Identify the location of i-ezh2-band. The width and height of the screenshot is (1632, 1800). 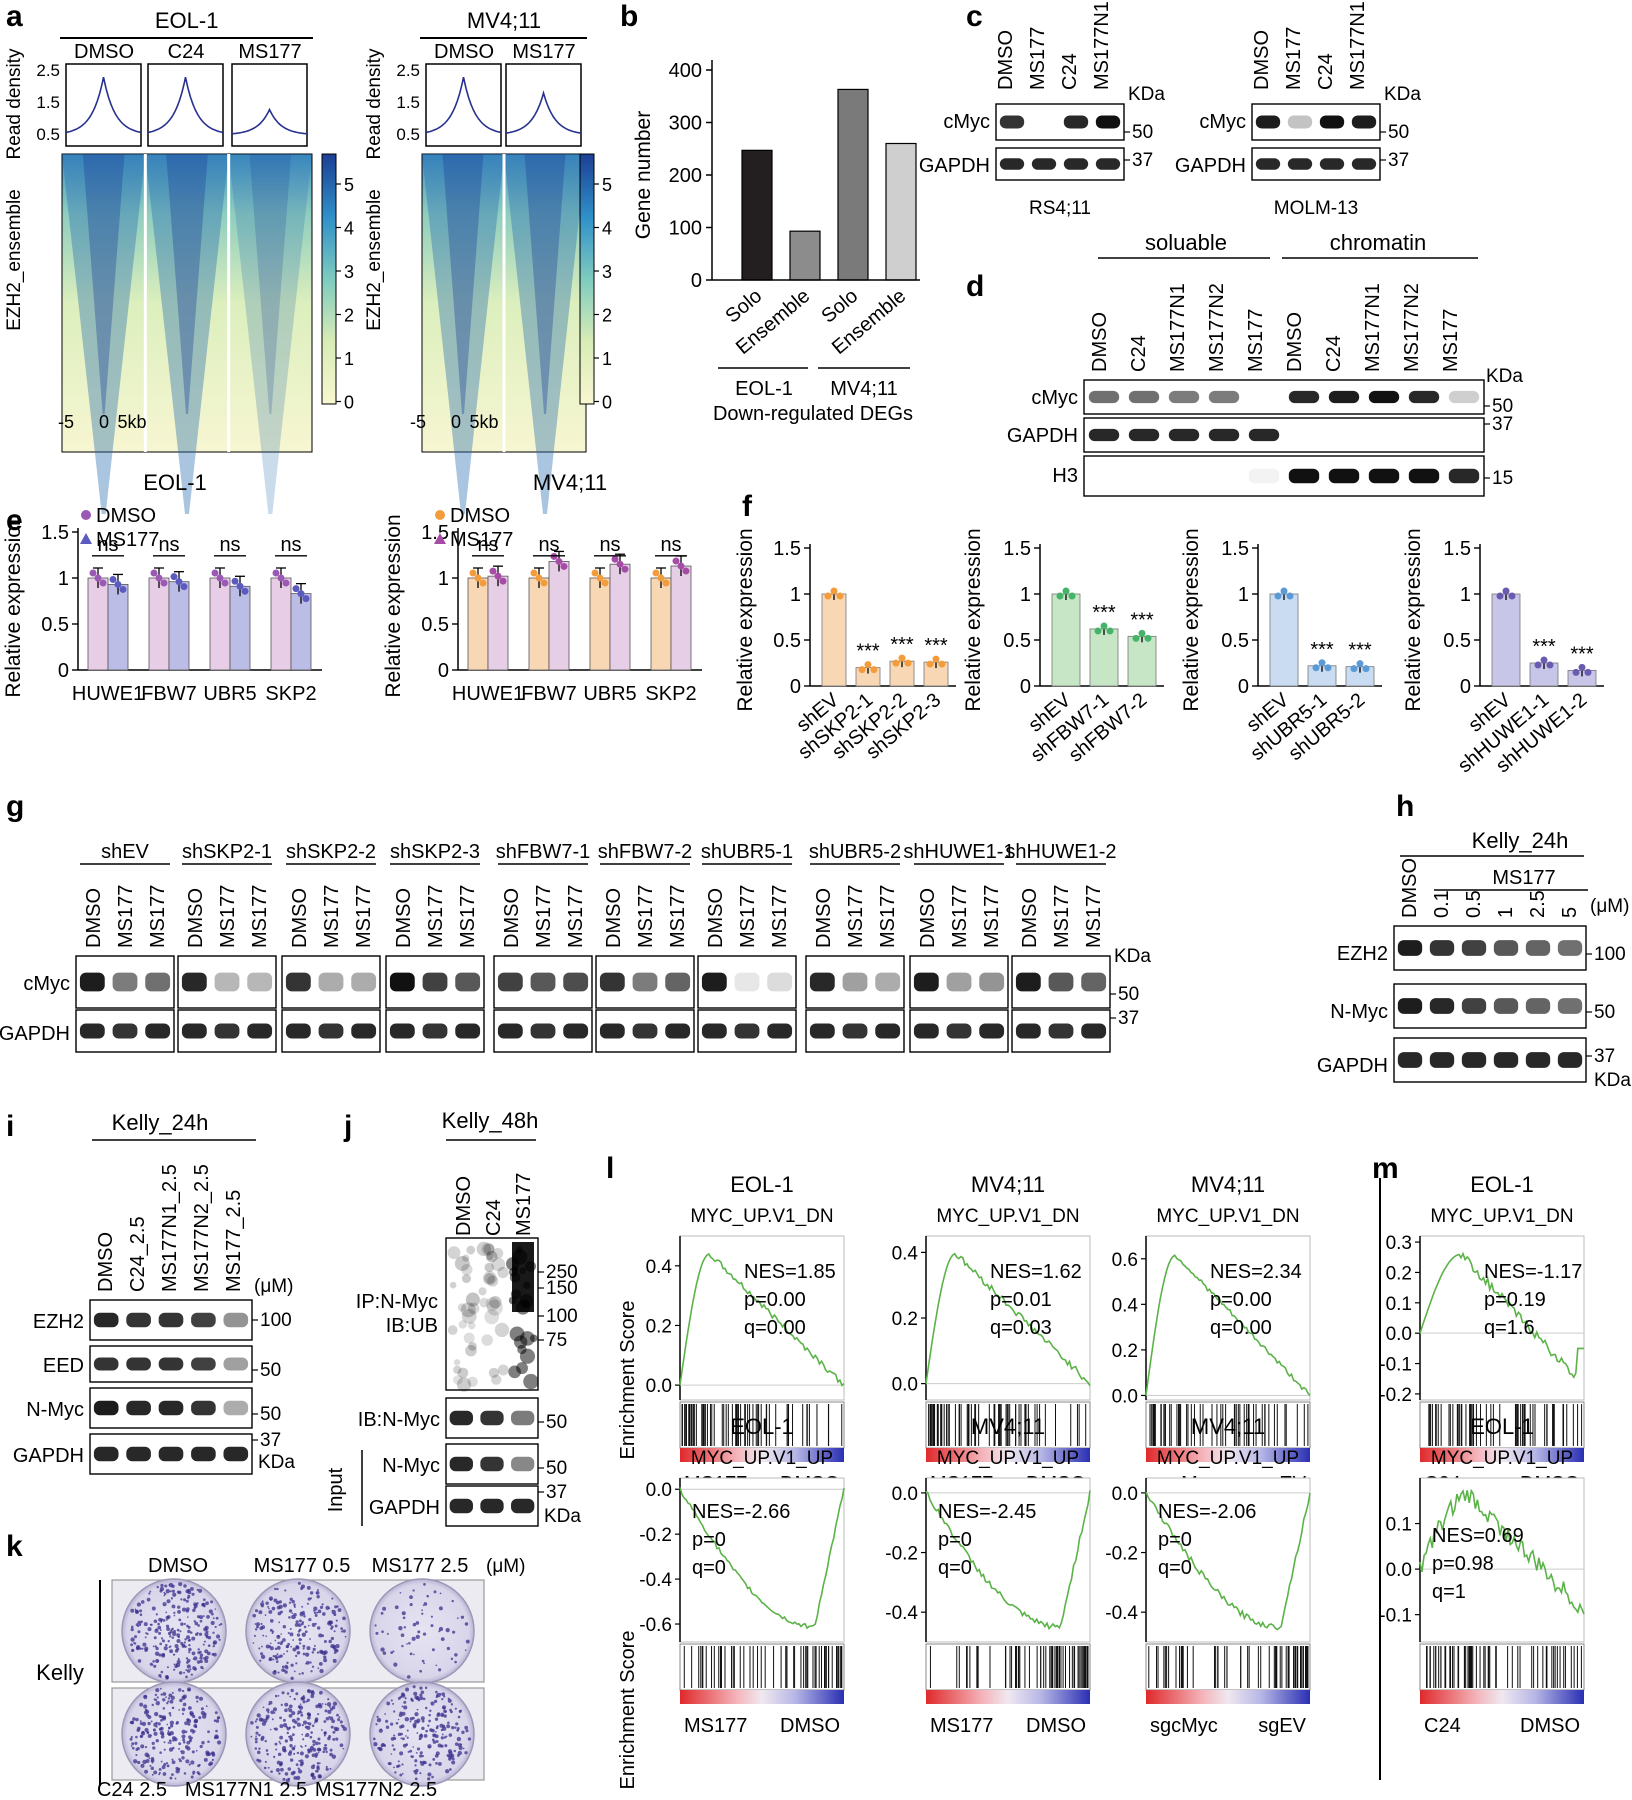
(203, 1320).